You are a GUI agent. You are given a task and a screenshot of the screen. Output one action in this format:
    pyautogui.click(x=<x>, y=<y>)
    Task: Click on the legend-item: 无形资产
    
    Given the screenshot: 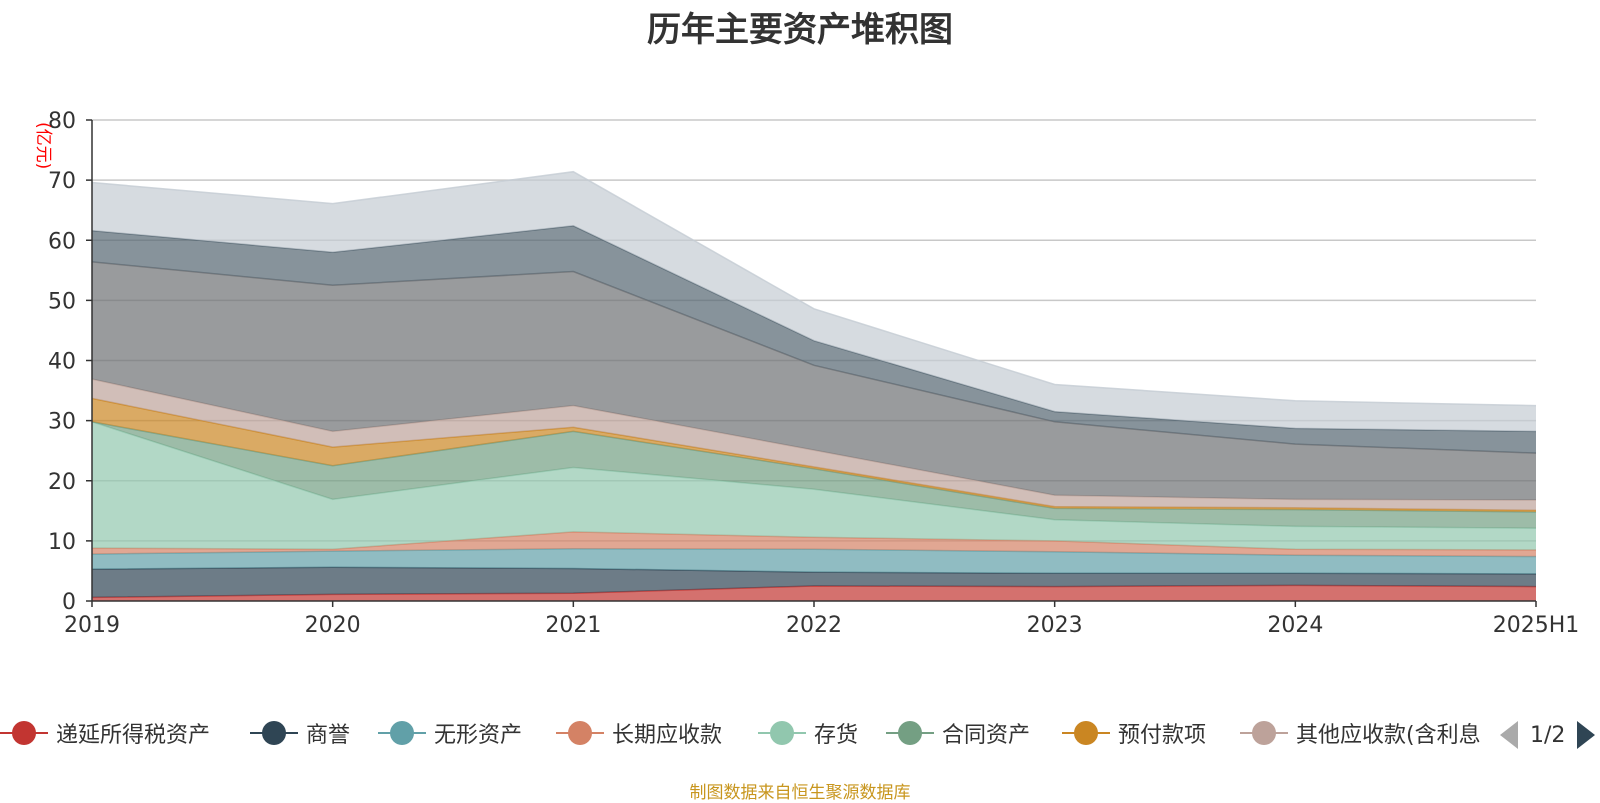 What is the action you would take?
    pyautogui.click(x=450, y=733)
    